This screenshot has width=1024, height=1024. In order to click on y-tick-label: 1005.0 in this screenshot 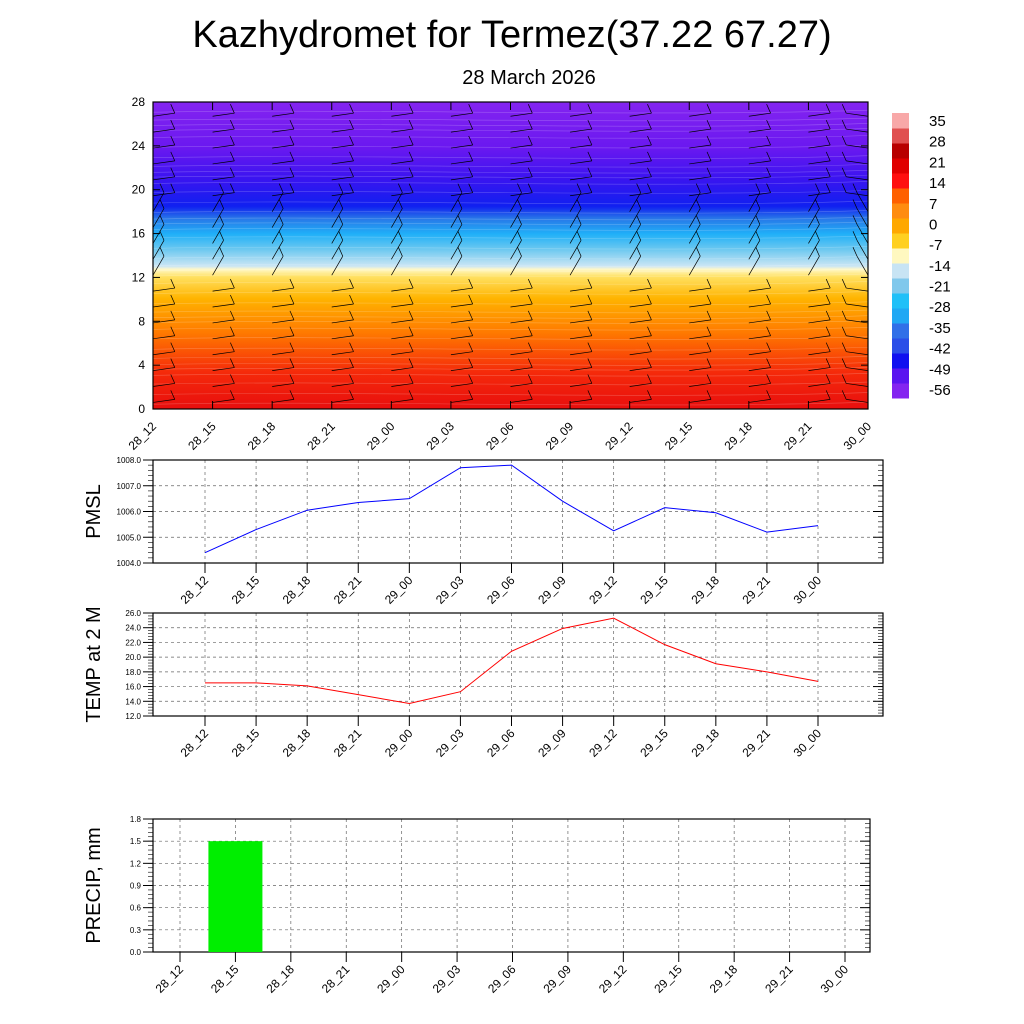, I will do `click(129, 537)`.